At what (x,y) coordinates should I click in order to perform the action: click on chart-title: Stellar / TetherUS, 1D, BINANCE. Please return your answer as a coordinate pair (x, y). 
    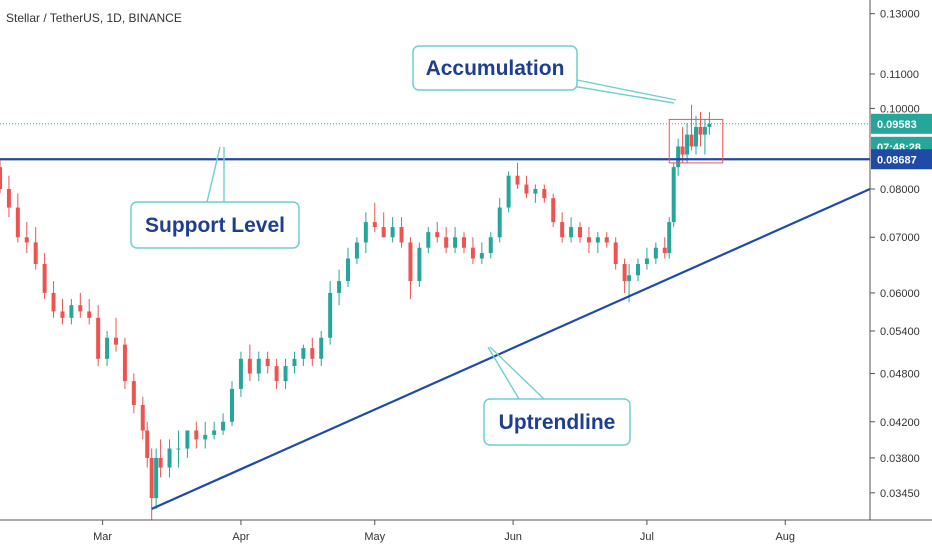
    Looking at the image, I should click on (94, 18).